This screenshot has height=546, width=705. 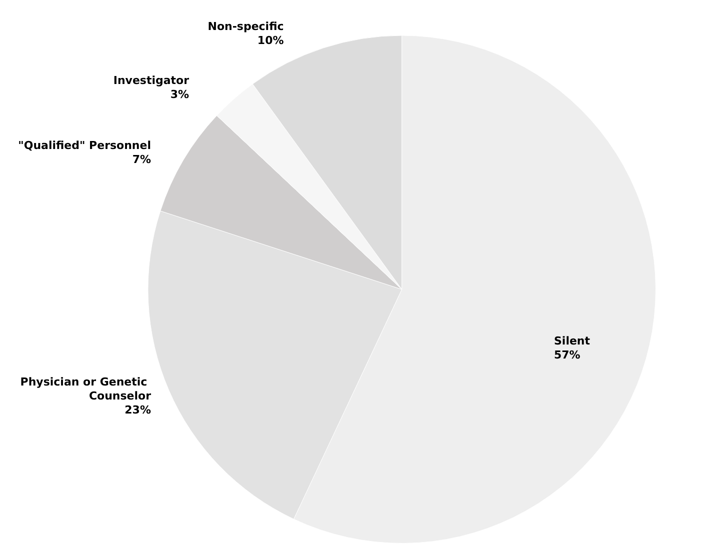 I want to click on data-label: 10%, so click(x=270, y=41).